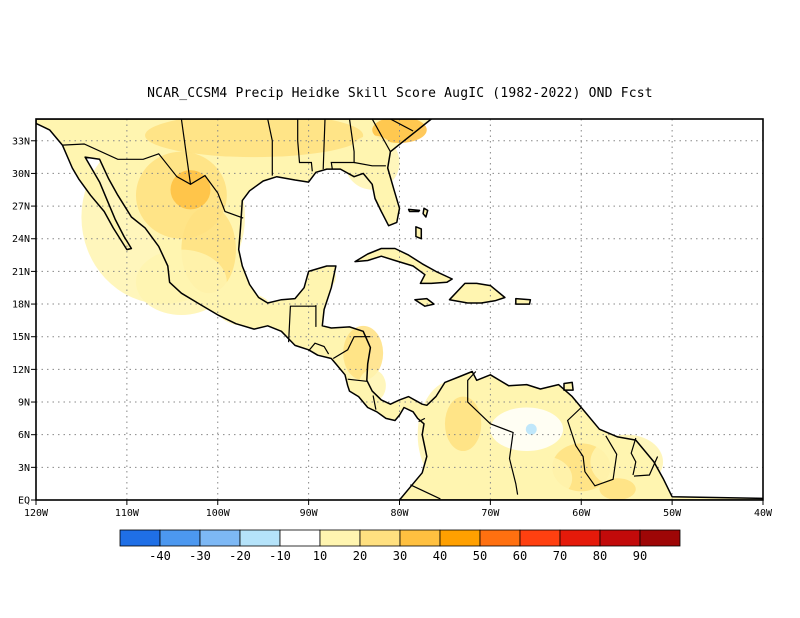 The width and height of the screenshot is (800, 618). I want to click on coastline-hispaniola, so click(477, 293).